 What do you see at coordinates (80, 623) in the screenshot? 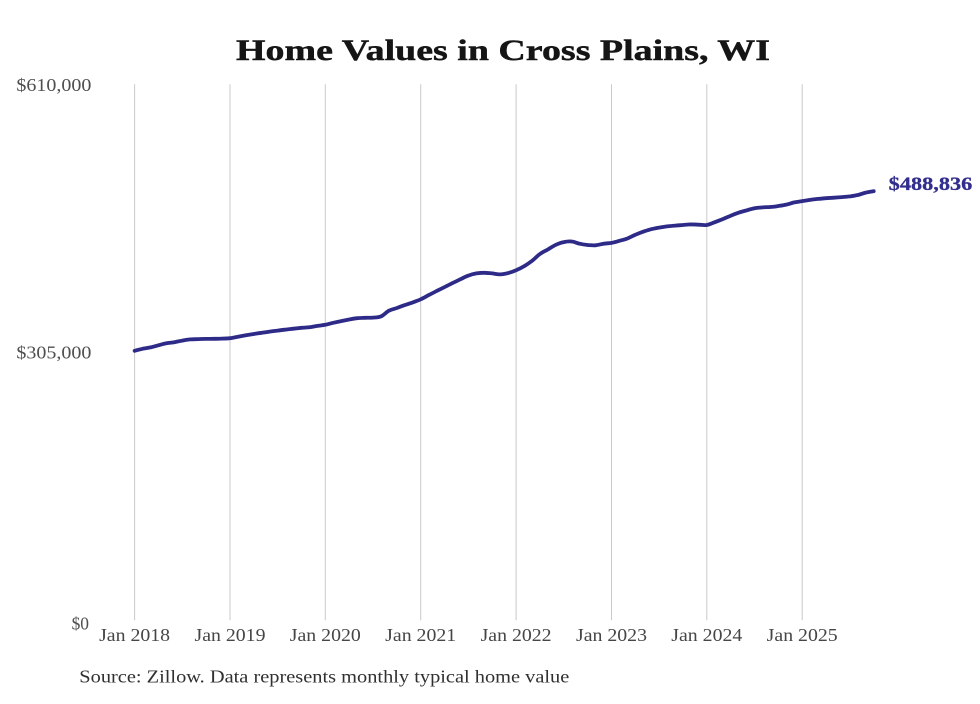
I see `svg-text: $0` at bounding box center [80, 623].